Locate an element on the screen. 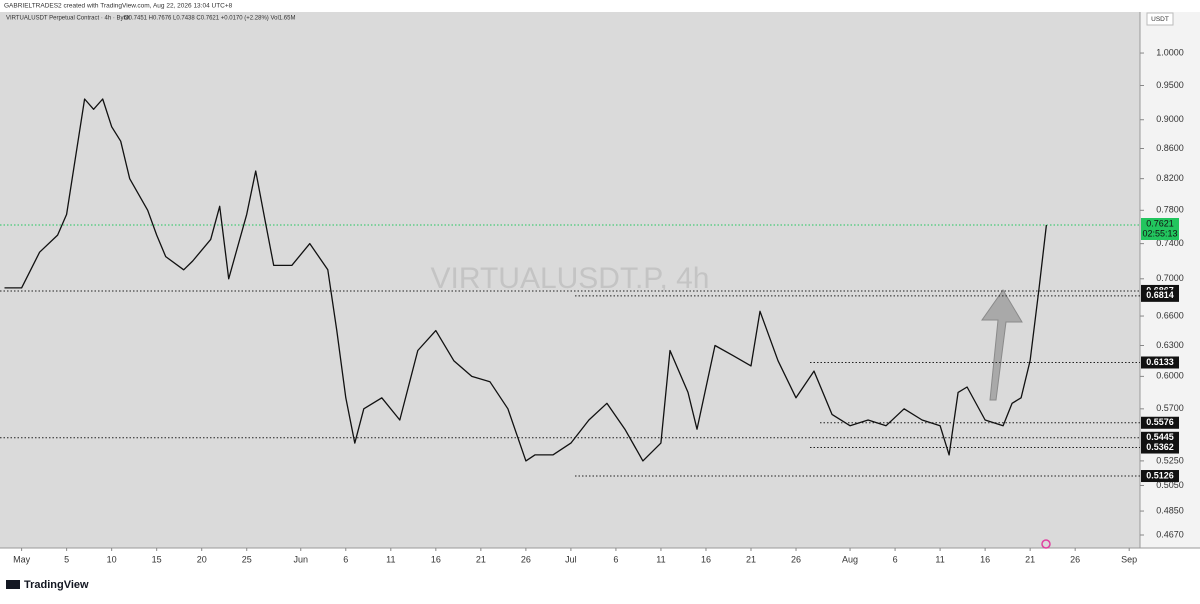 The width and height of the screenshot is (1200, 604). price-tag-label: 0.5362 is located at coordinates (1160, 447).